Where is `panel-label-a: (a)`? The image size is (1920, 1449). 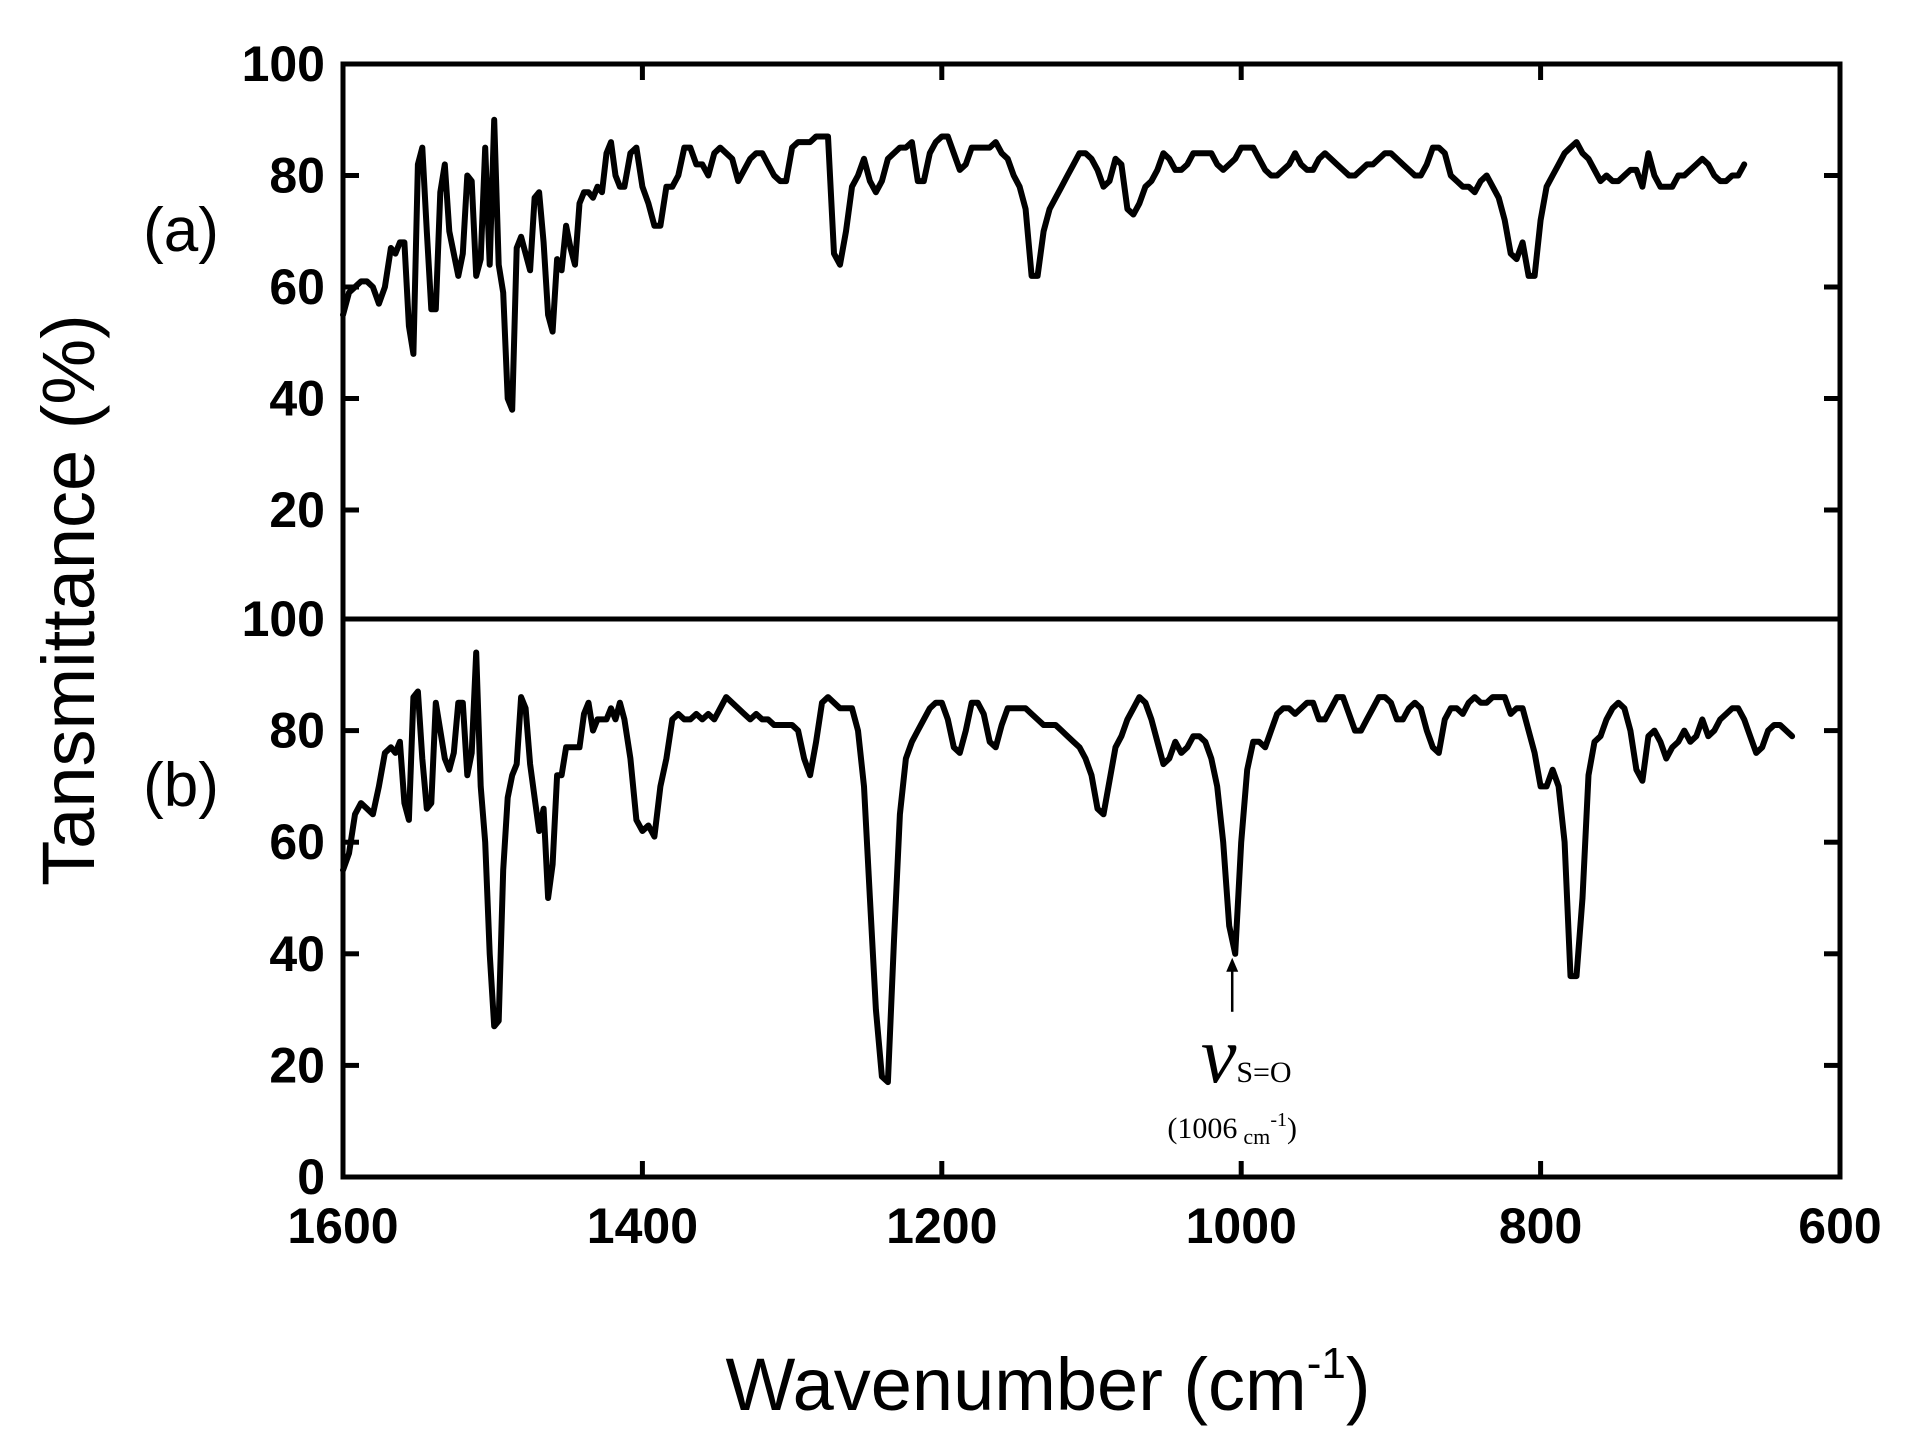 panel-label-a: (a) is located at coordinates (181, 230).